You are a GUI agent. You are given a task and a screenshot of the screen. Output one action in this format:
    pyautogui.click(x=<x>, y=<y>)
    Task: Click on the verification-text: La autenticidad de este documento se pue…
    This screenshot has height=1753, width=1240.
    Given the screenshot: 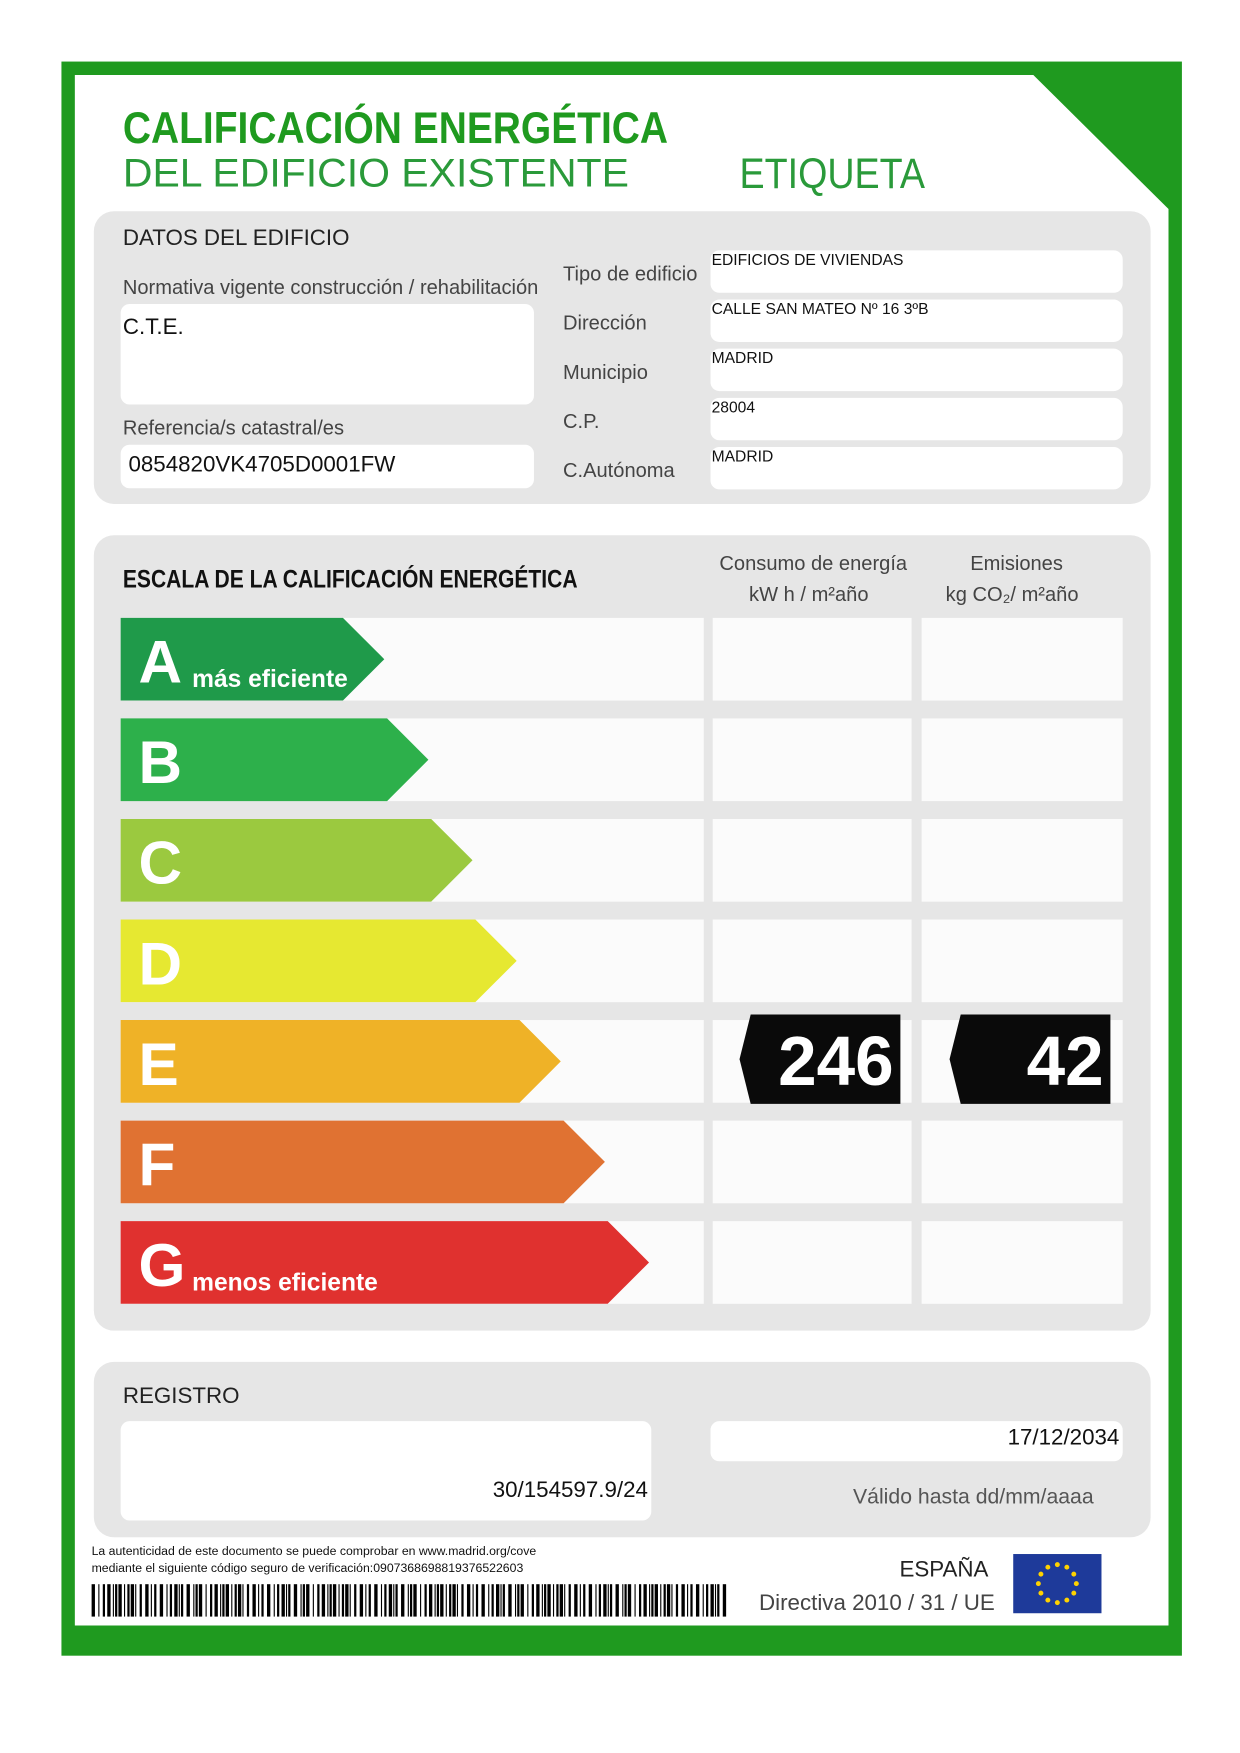 What is the action you would take?
    pyautogui.click(x=314, y=1551)
    